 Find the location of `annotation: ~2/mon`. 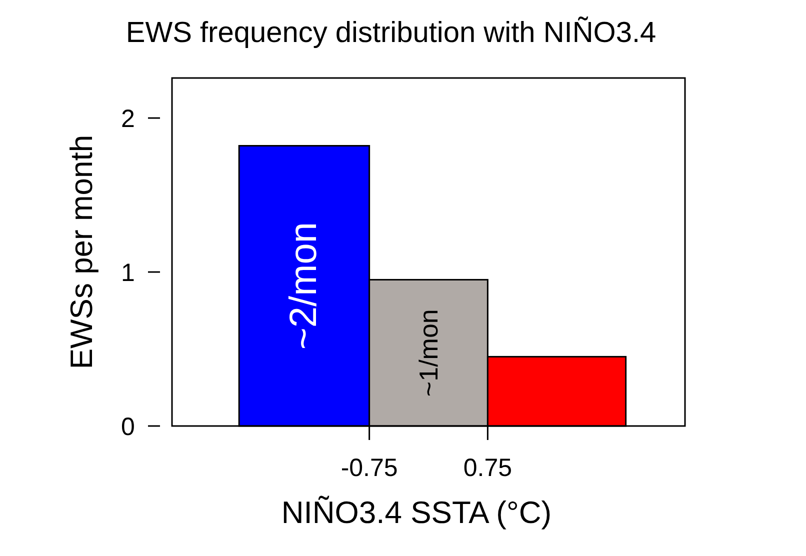

annotation: ~2/mon is located at coordinates (304, 286).